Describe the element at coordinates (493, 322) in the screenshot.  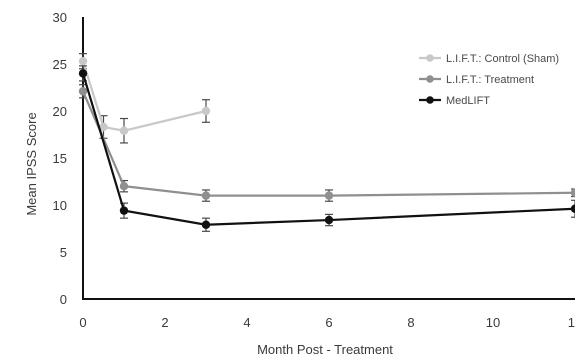
I see `x-tick-label-10: 10` at that location.